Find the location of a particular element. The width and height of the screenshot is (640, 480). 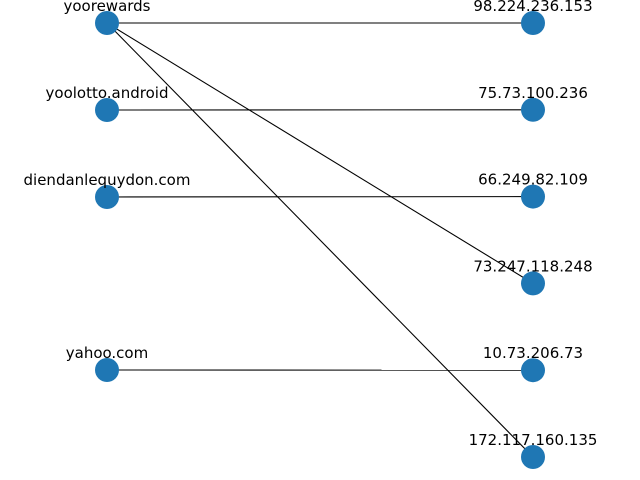

node-label-75-73-100-236: 75.73.100.236 is located at coordinates (533, 93).